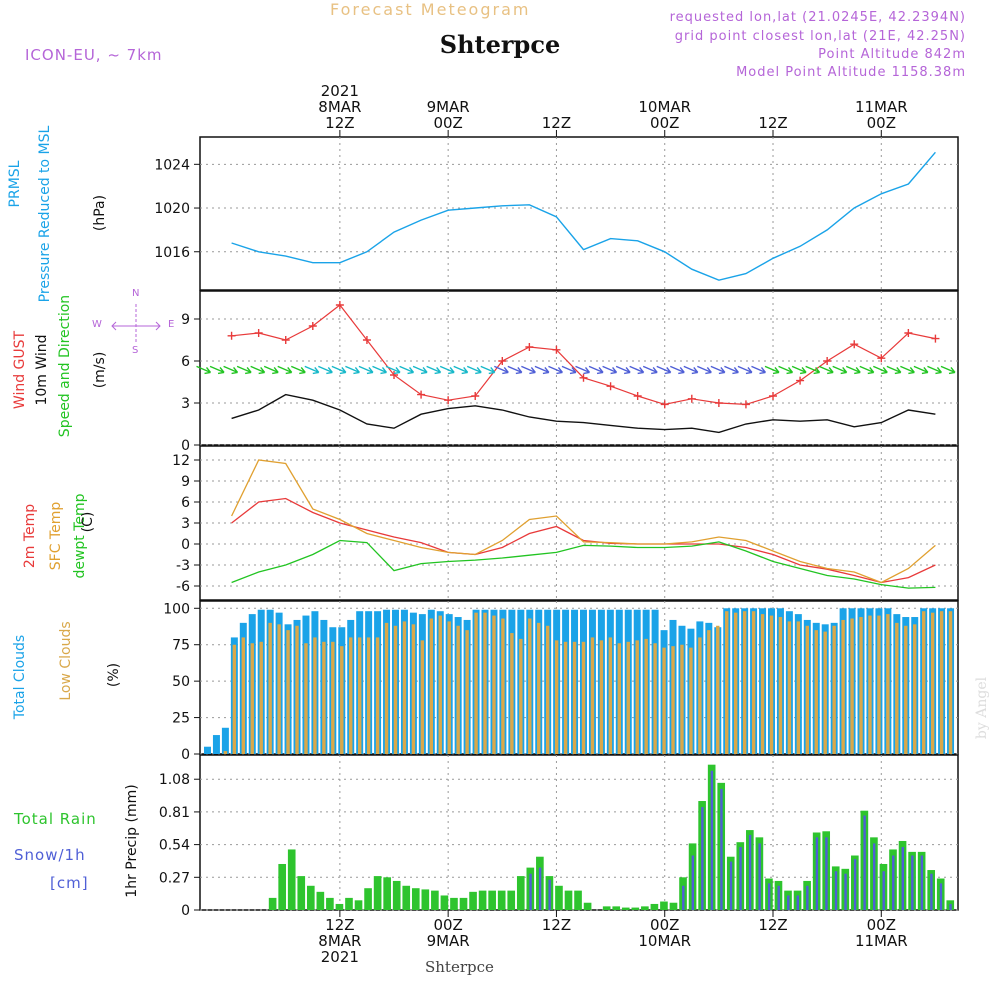  Describe the element at coordinates (340, 957) in the screenshot. I see `xtick-label-bottom: 2021` at that location.